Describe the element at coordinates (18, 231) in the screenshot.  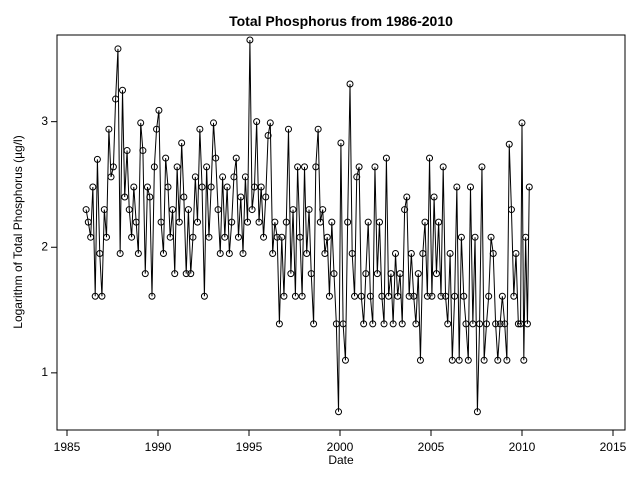
I see `y-axis-label: Logarithm of Total Phosphorus (µg/l)` at that location.